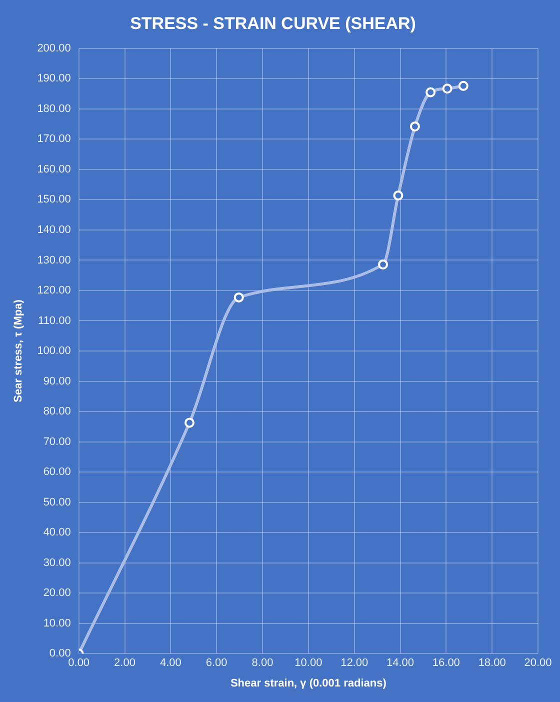 The image size is (560, 702). I want to click on y-tick-label: 30.00, so click(57, 562).